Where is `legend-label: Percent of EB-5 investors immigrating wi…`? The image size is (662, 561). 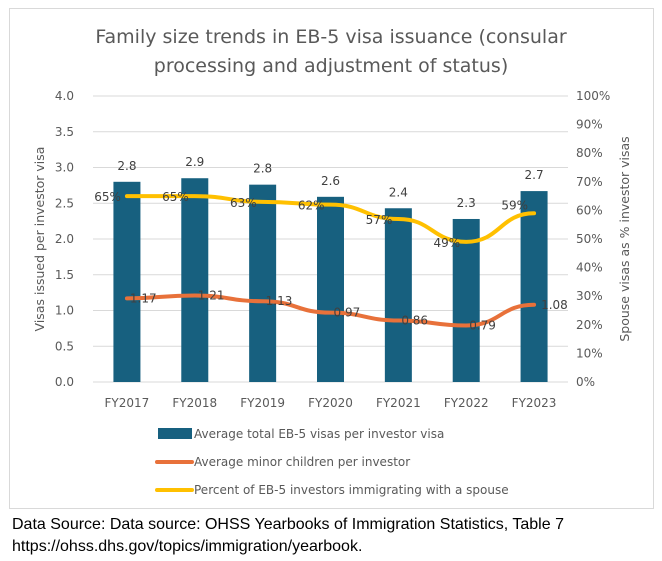 legend-label: Percent of EB-5 investors immigrating wi… is located at coordinates (351, 490).